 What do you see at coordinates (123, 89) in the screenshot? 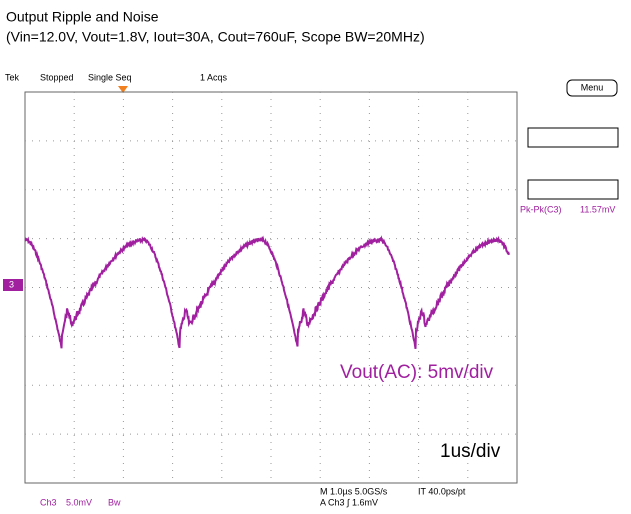
I see `trigger-marker` at bounding box center [123, 89].